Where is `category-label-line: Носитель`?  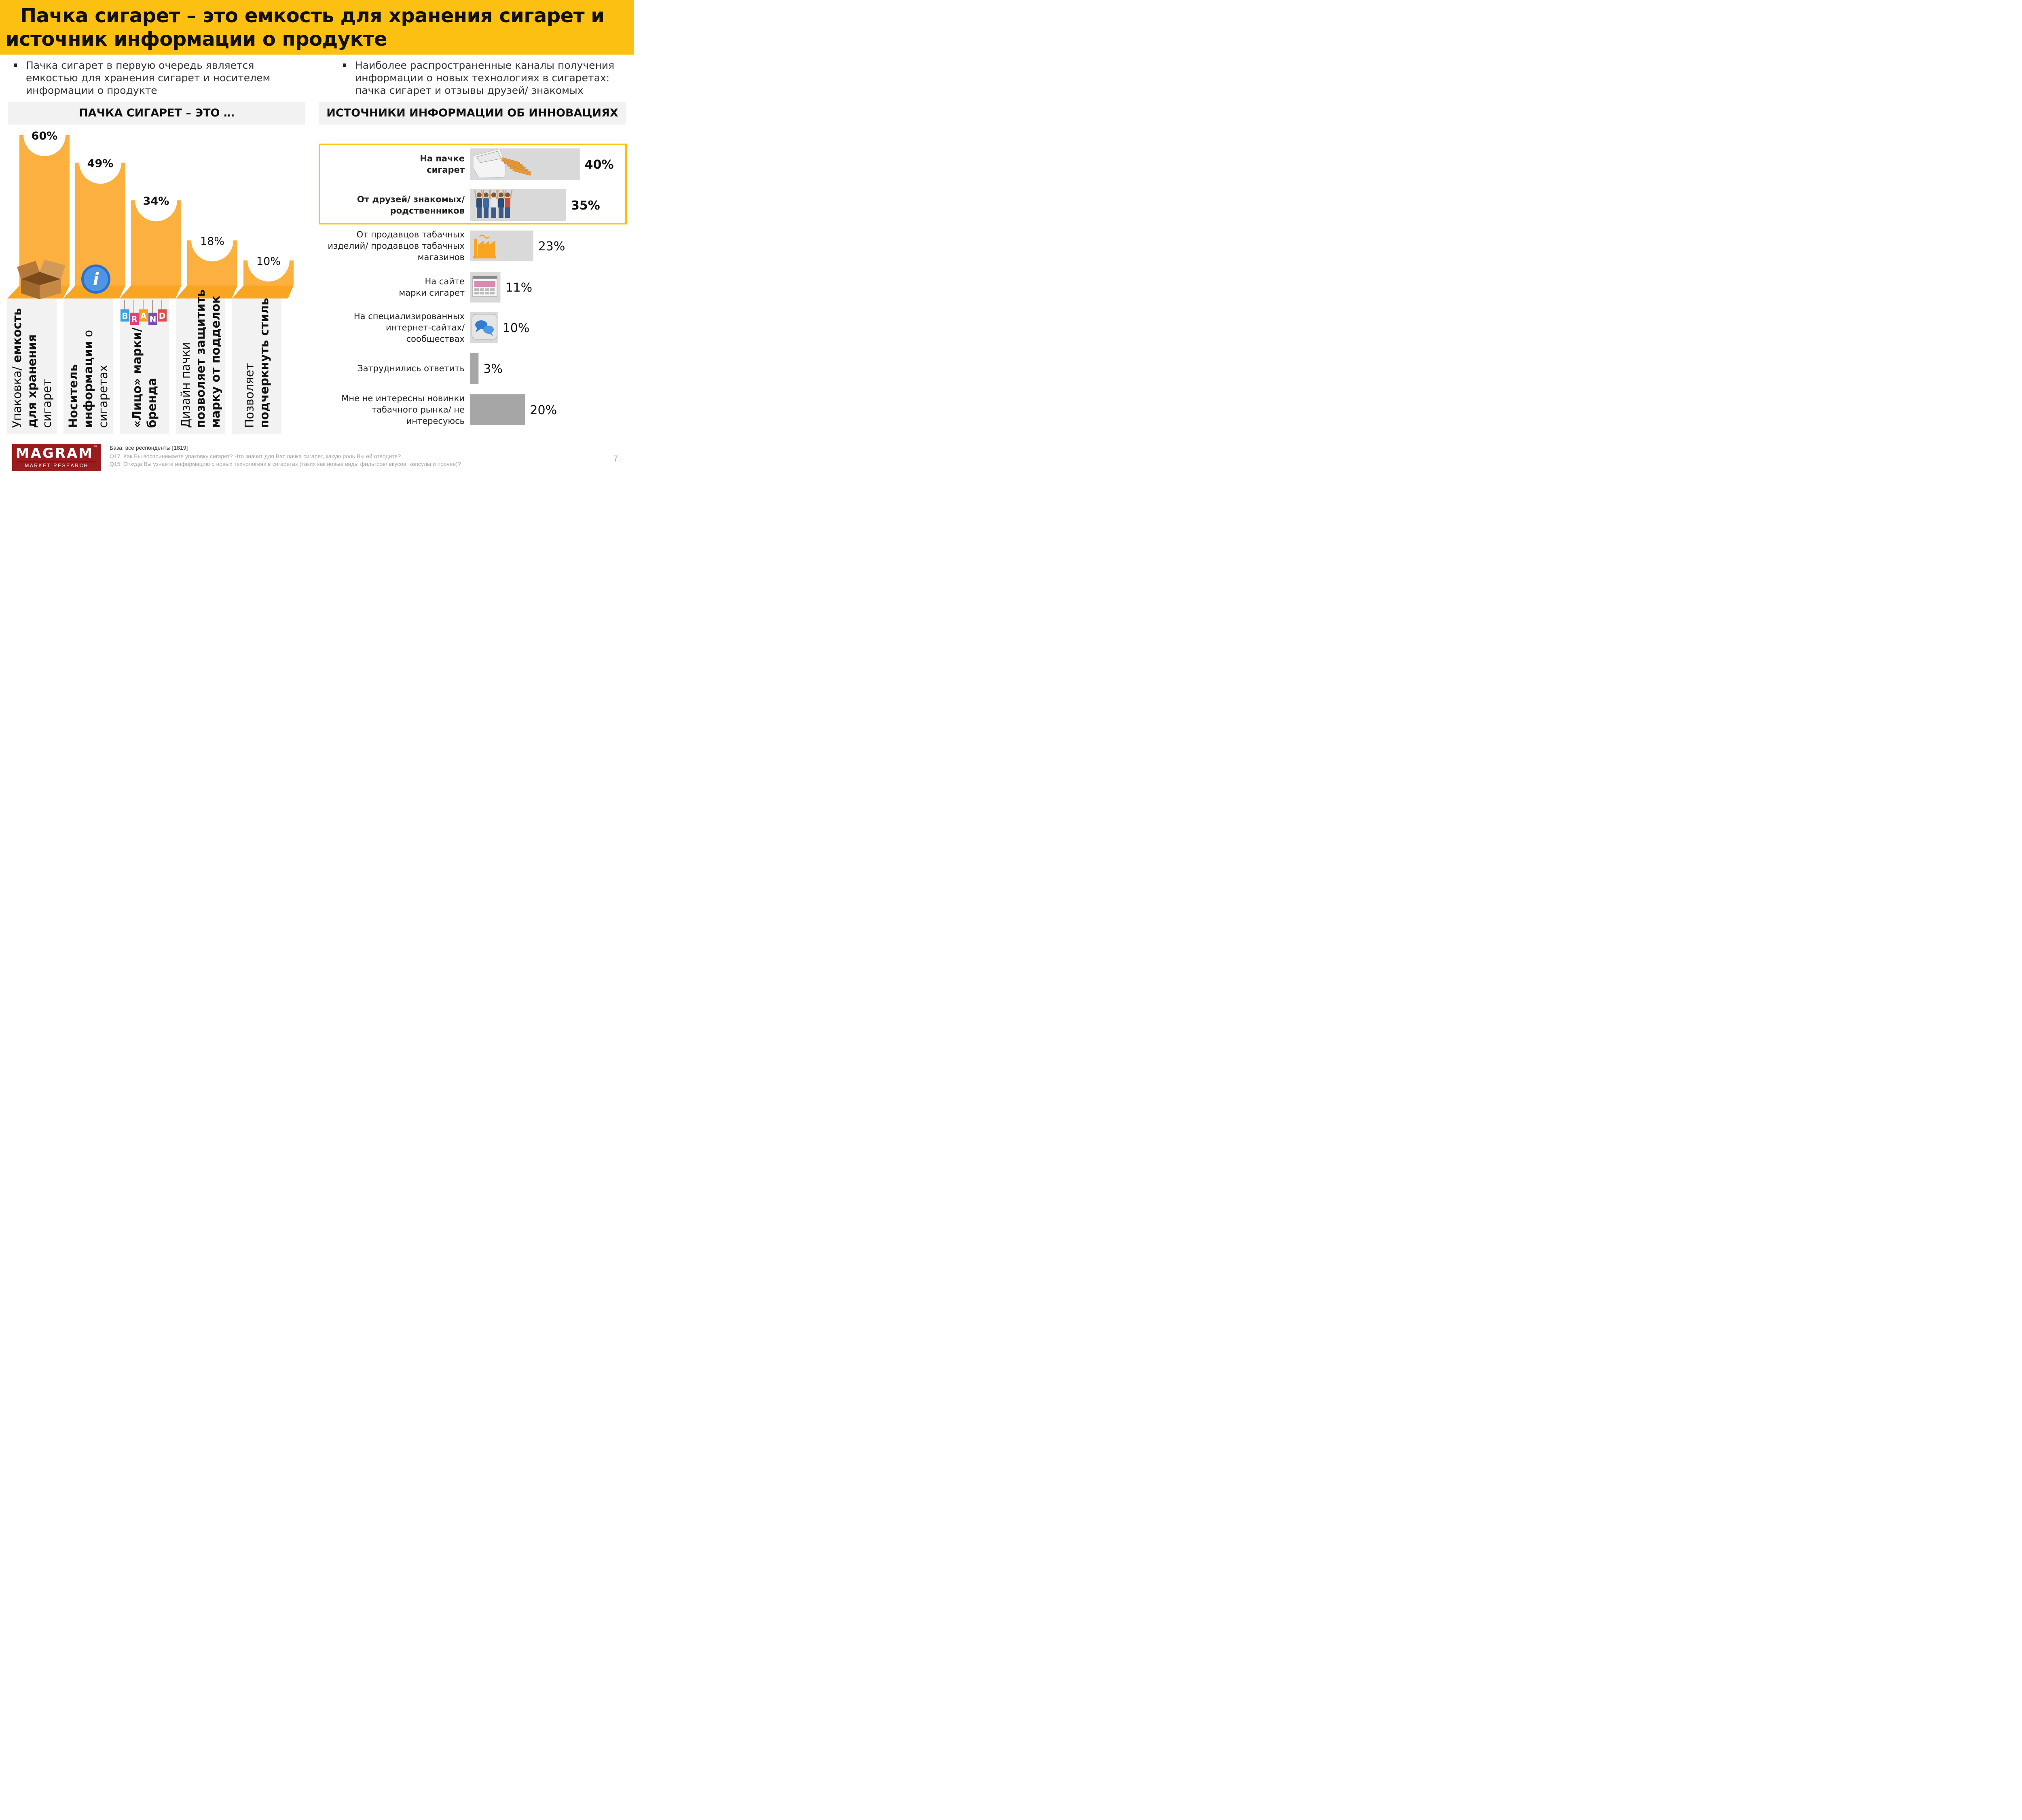
category-label-line: Носитель is located at coordinates (73, 396).